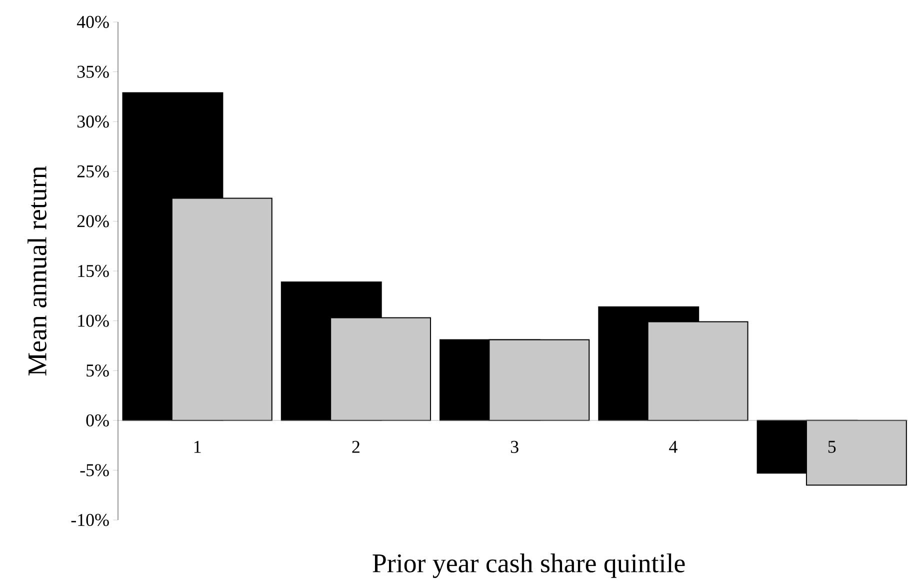 This screenshot has width=917, height=581. What do you see at coordinates (93, 320) in the screenshot?
I see `y-tick-label: 10%` at bounding box center [93, 320].